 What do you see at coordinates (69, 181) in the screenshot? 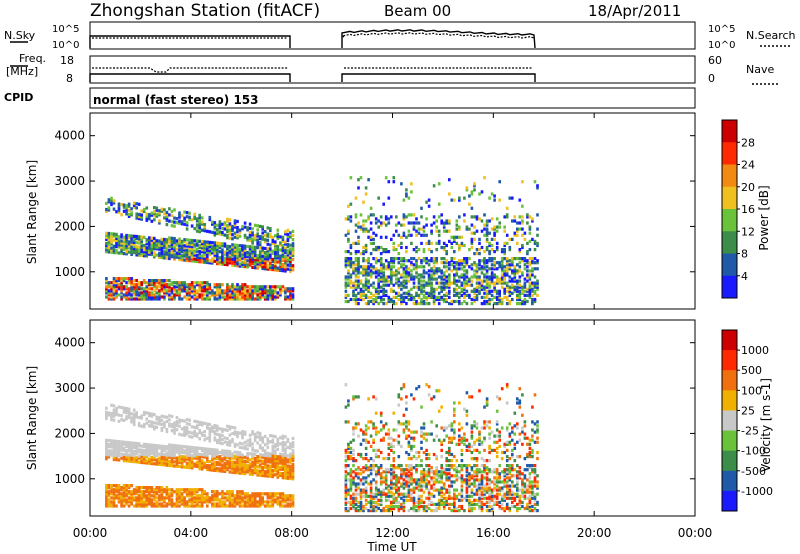
I see `y-tick-label: 3000` at bounding box center [69, 181].